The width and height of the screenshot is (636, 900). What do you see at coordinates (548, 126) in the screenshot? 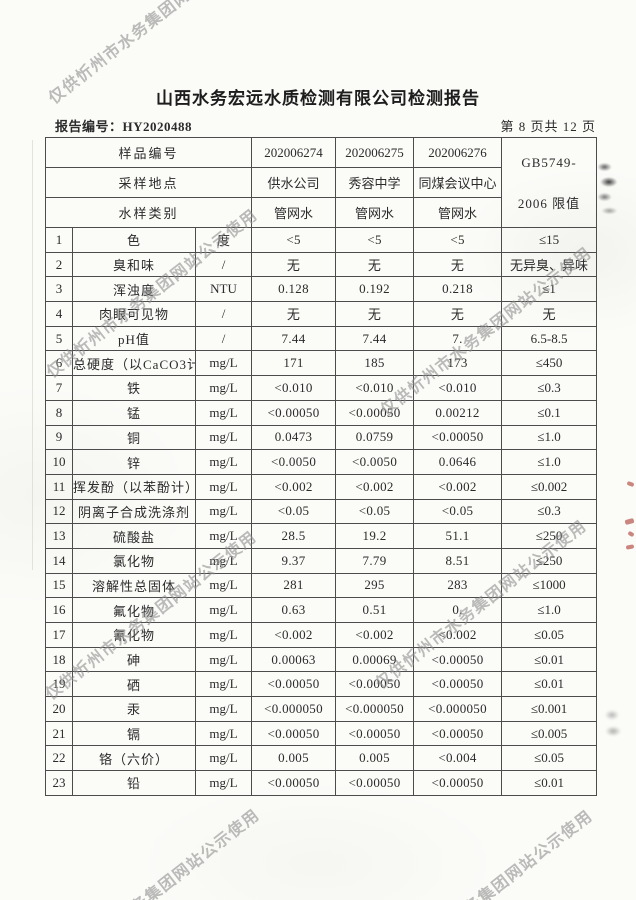
I see `page-indicator: 第 8 页共 12 页` at bounding box center [548, 126].